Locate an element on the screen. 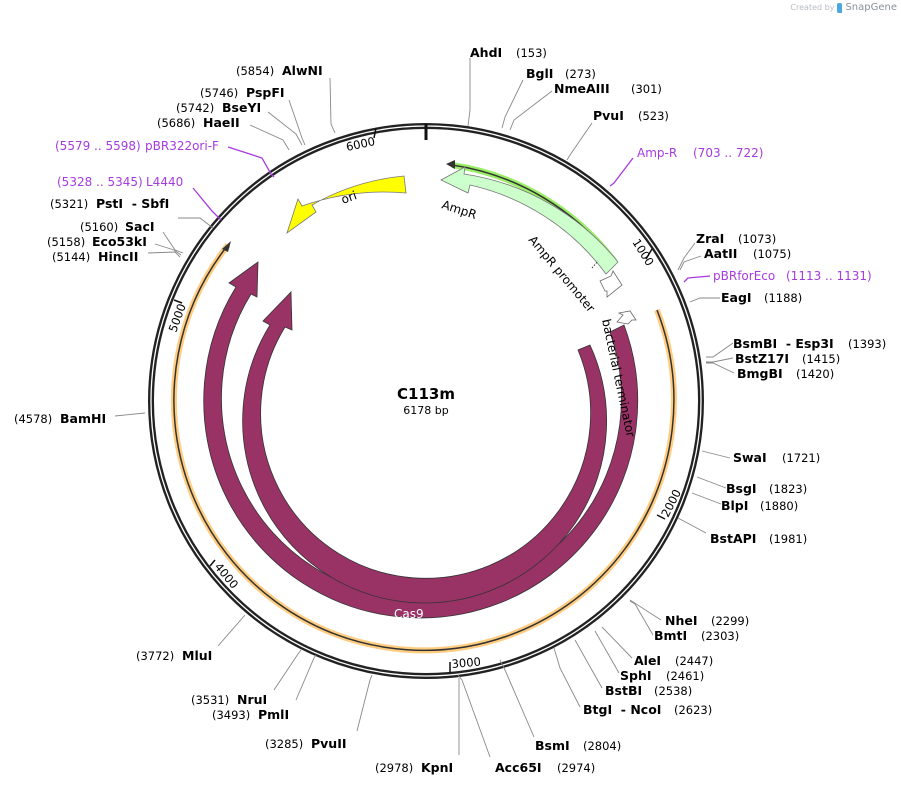  plasmid-length: 6178 bp is located at coordinates (425, 410).